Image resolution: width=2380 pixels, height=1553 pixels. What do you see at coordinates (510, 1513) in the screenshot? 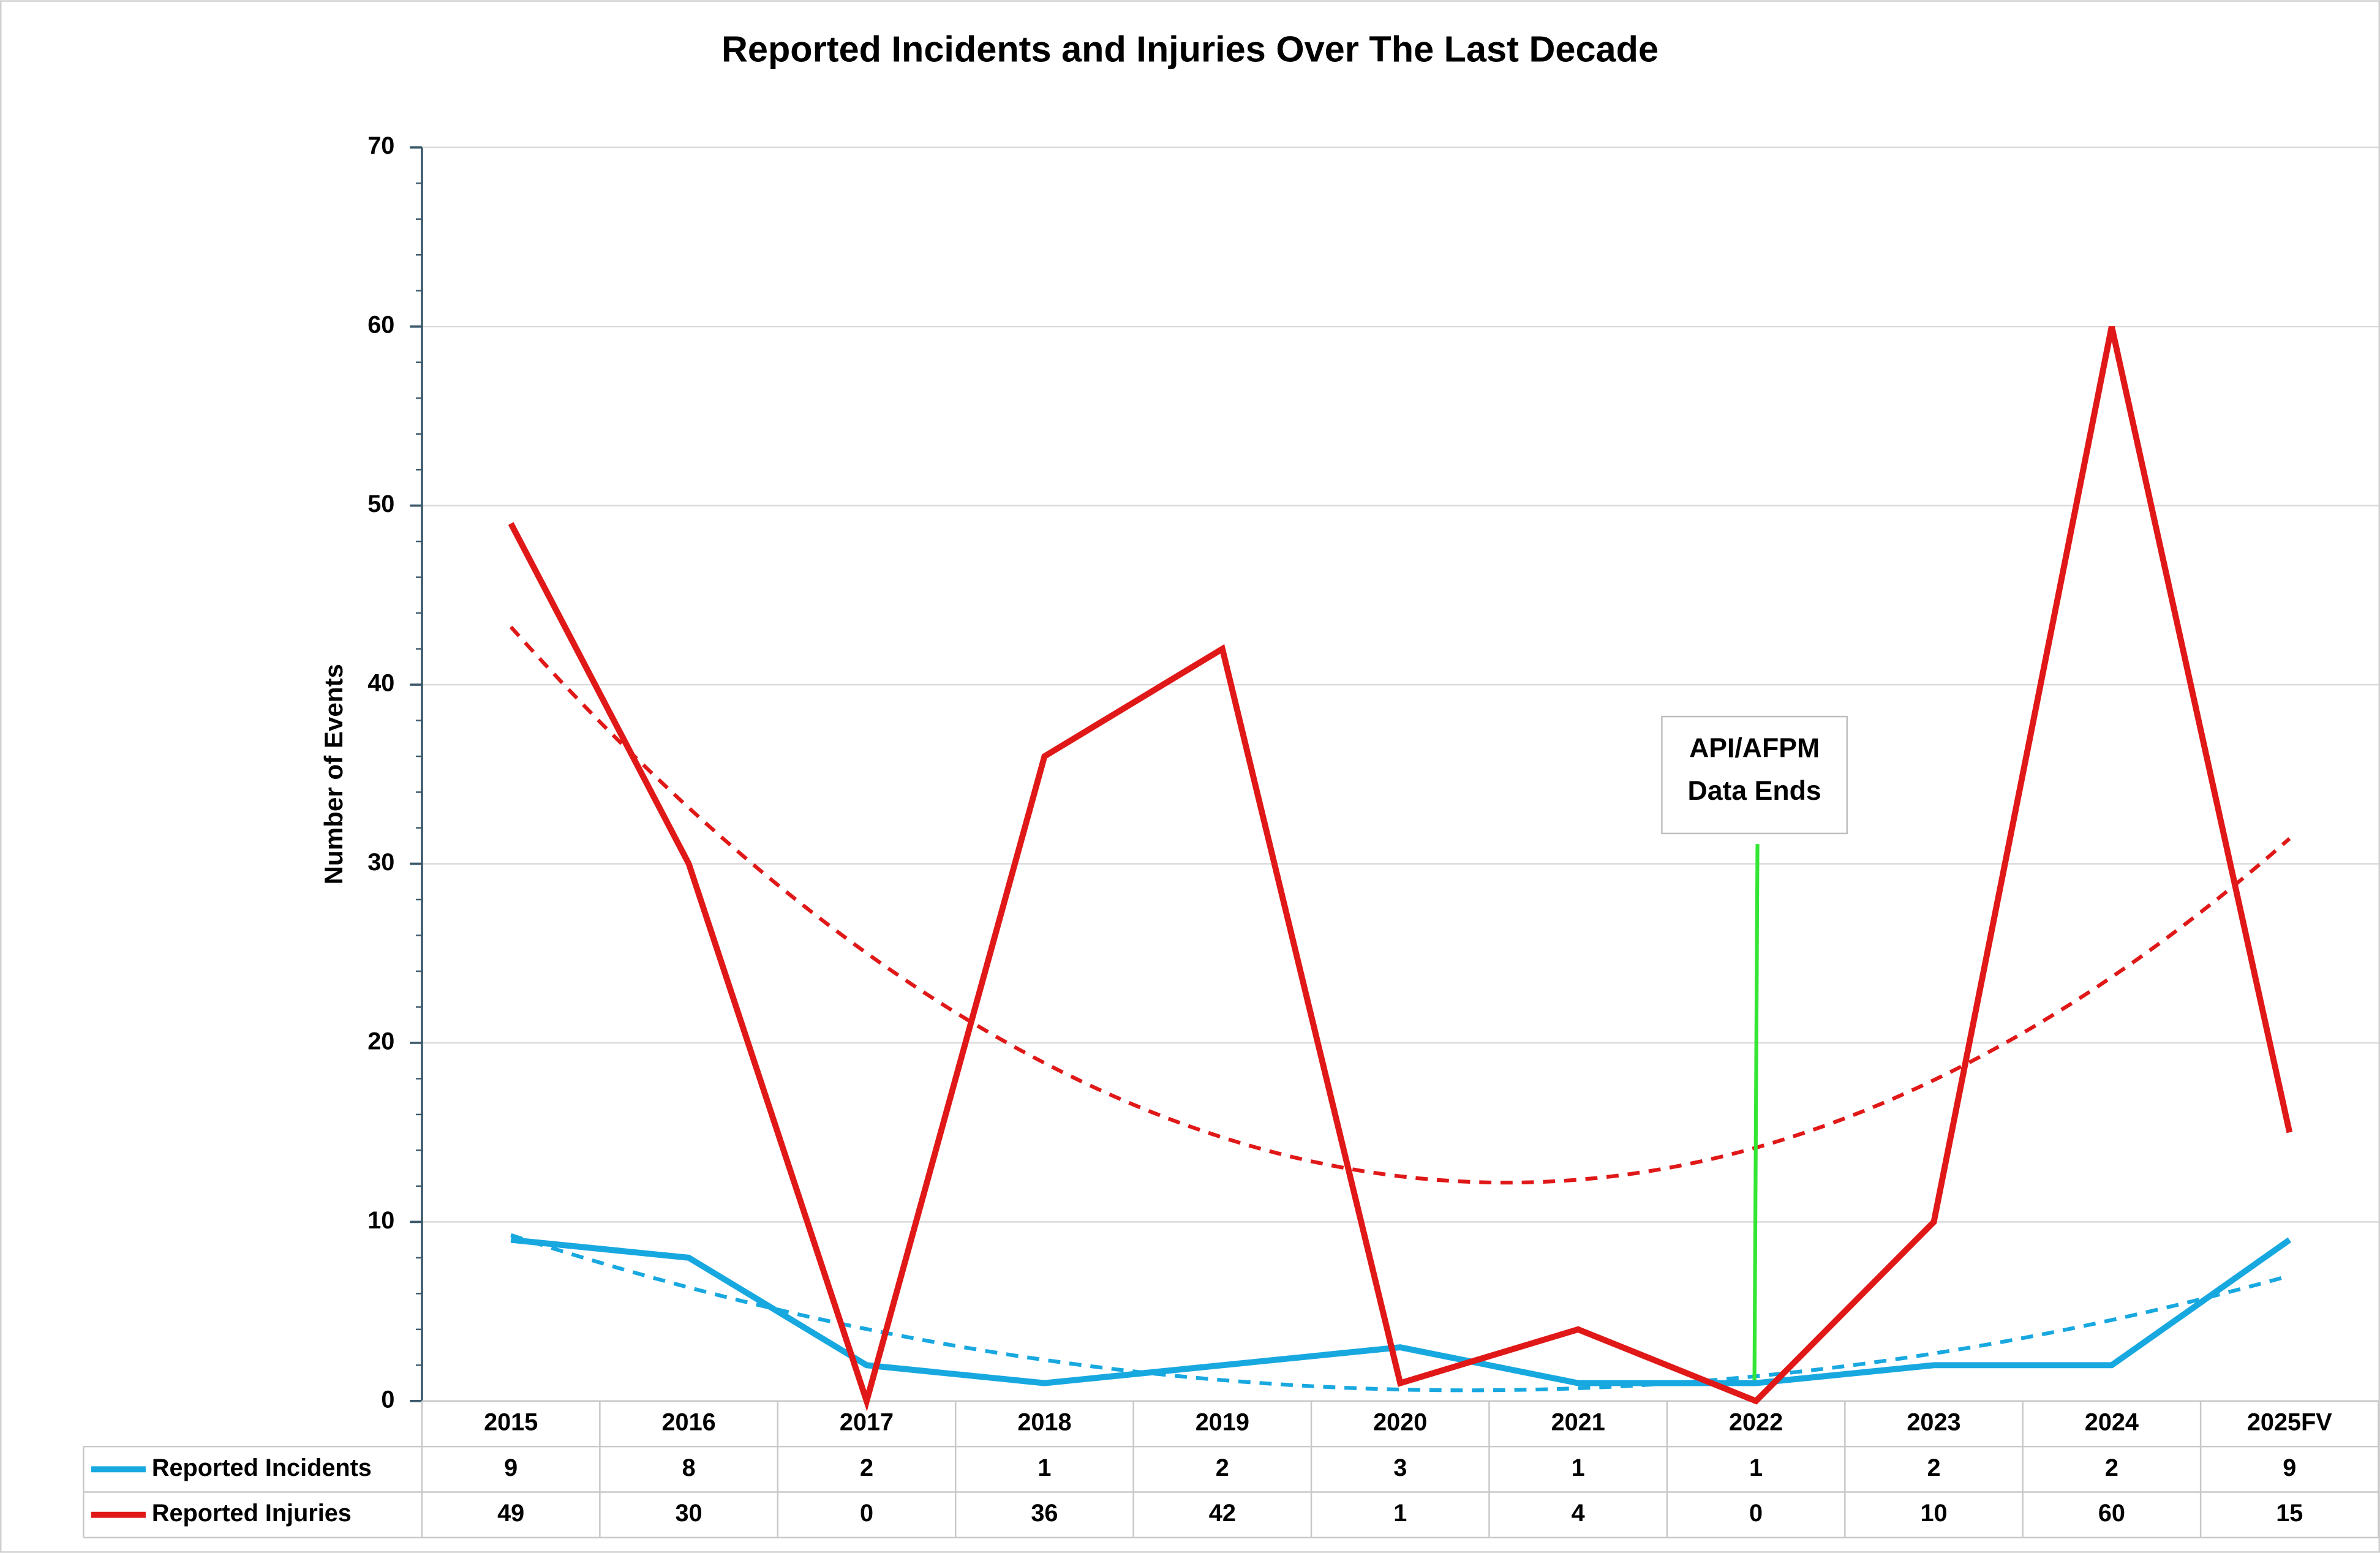
I see `table-value: 49` at bounding box center [510, 1513].